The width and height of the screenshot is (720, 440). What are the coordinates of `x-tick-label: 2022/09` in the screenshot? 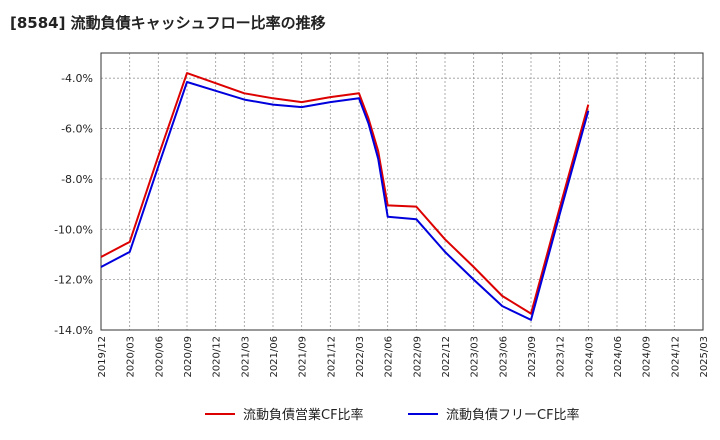 It's located at (417, 357).